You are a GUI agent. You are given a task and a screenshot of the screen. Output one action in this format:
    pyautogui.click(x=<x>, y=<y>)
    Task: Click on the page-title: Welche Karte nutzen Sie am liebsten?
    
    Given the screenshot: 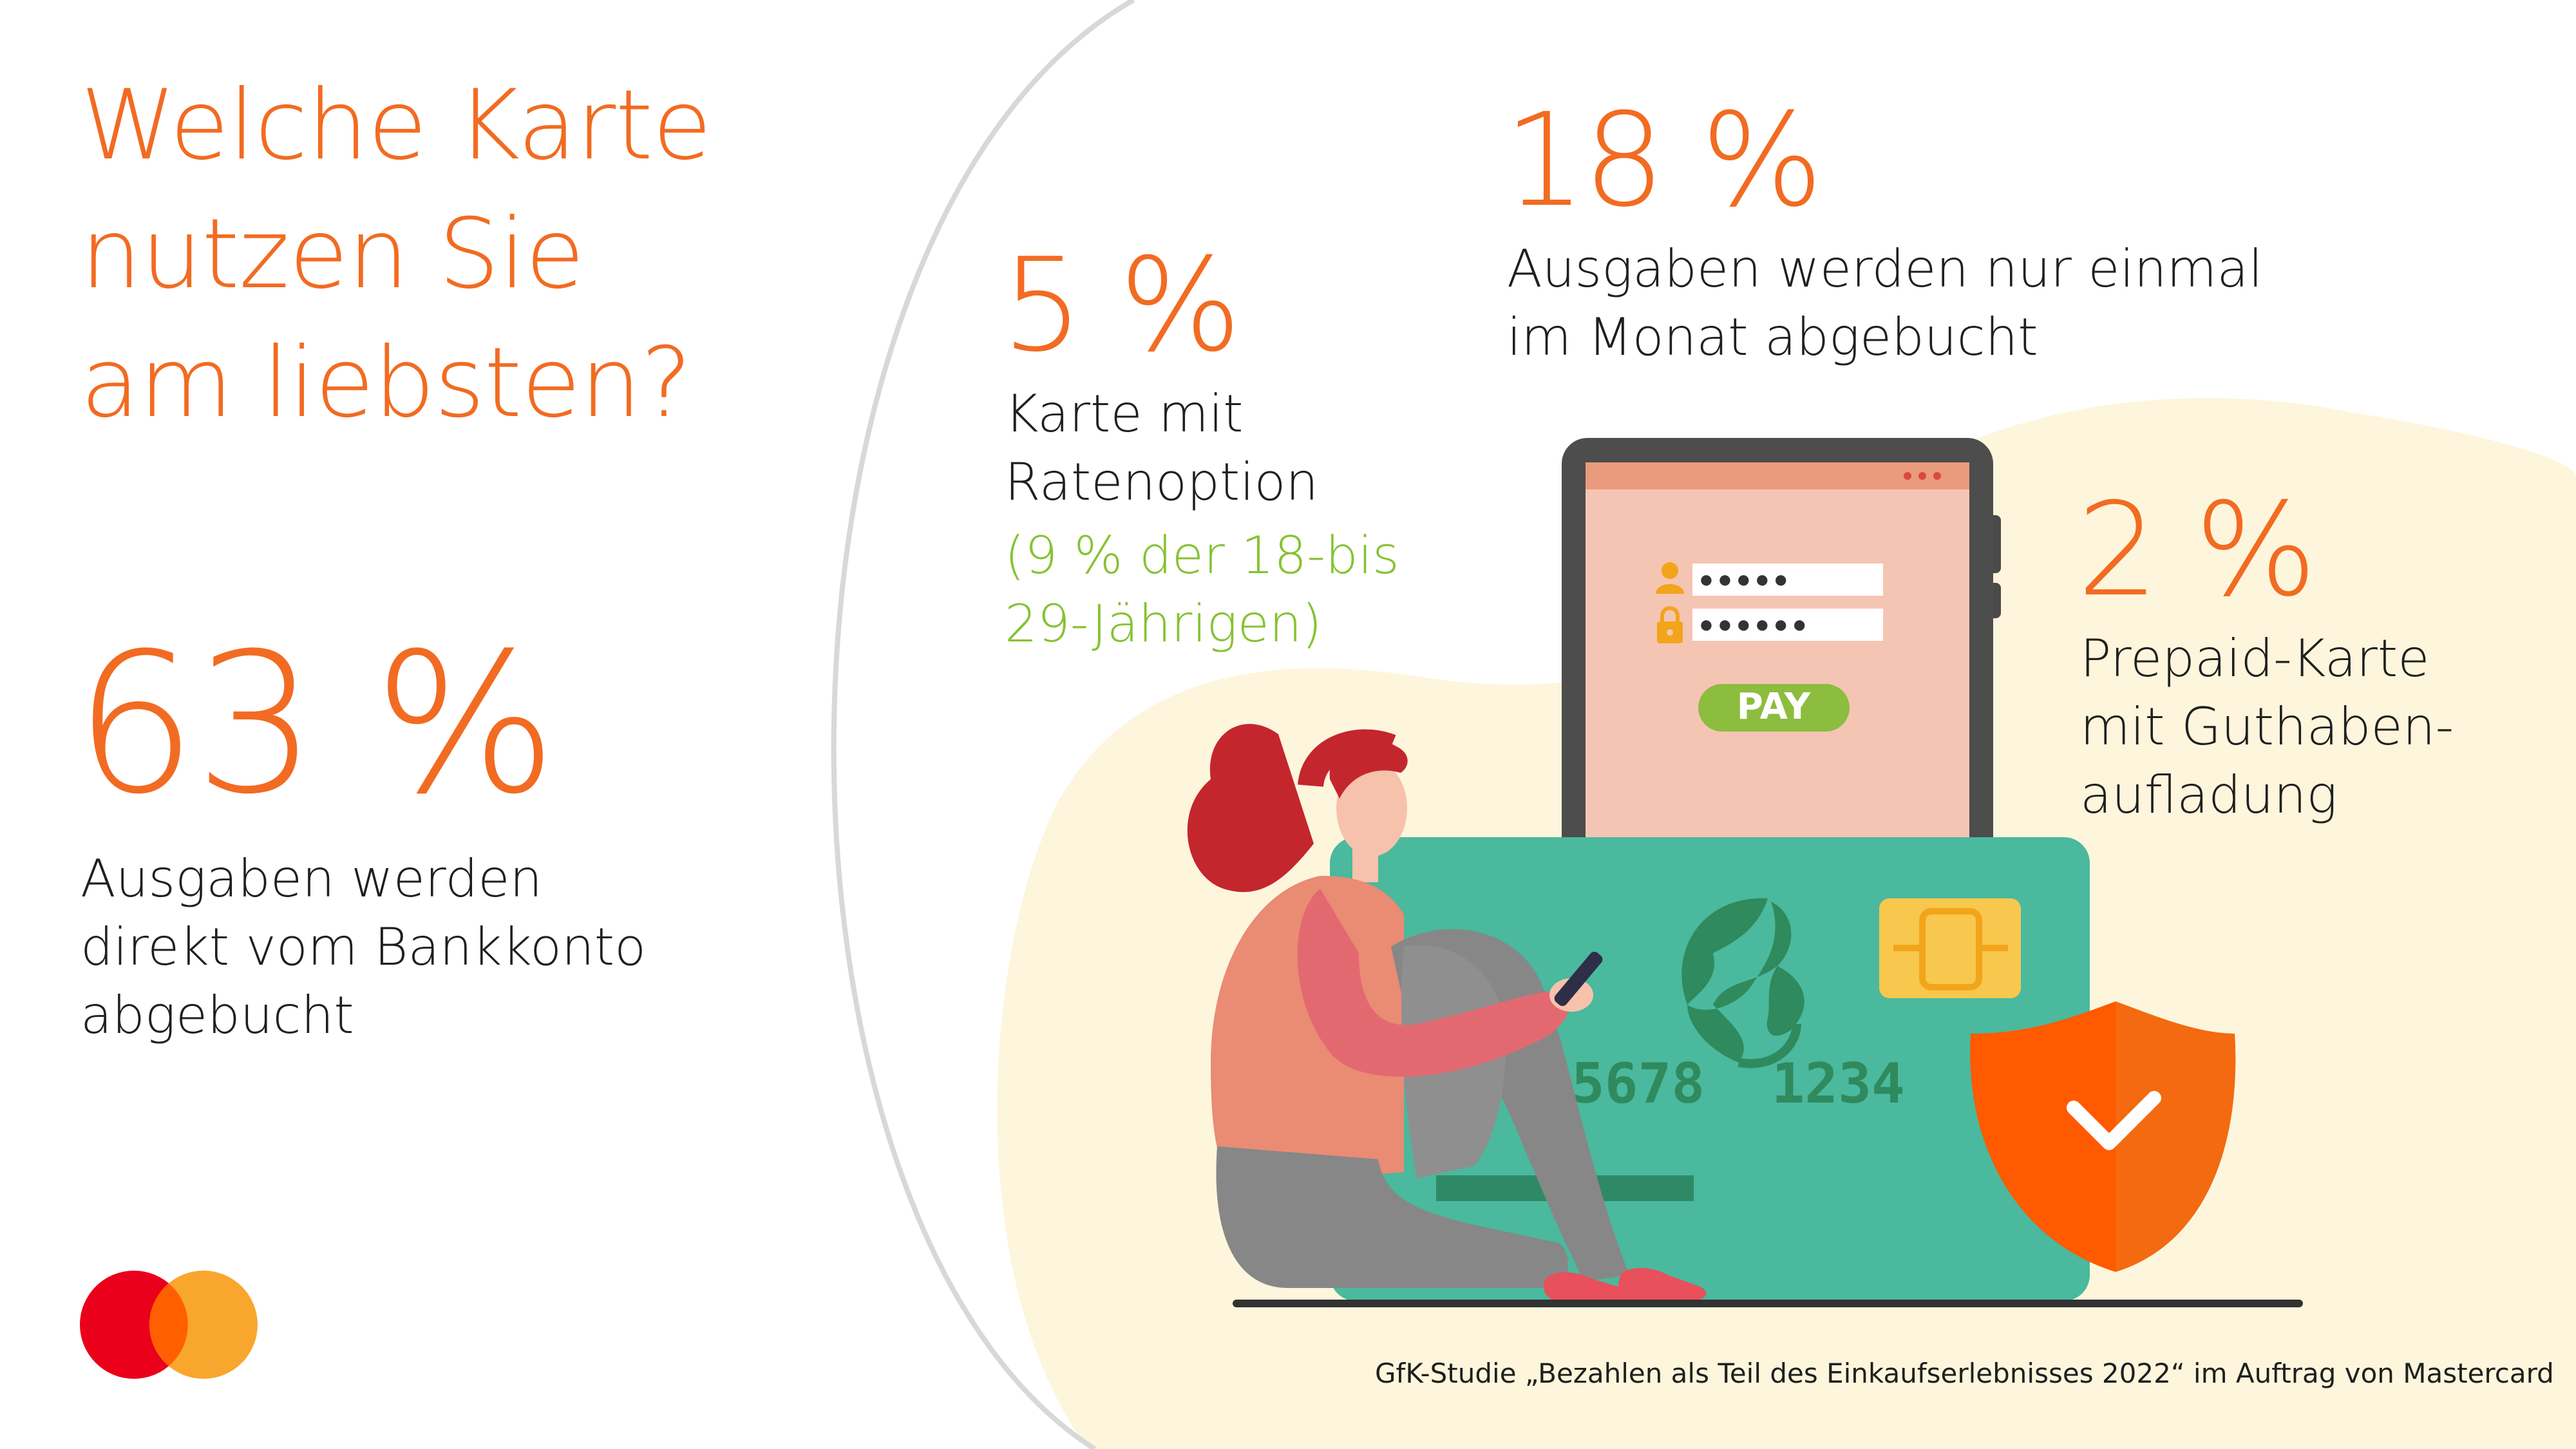 What is the action you would take?
    pyautogui.click(x=450, y=255)
    